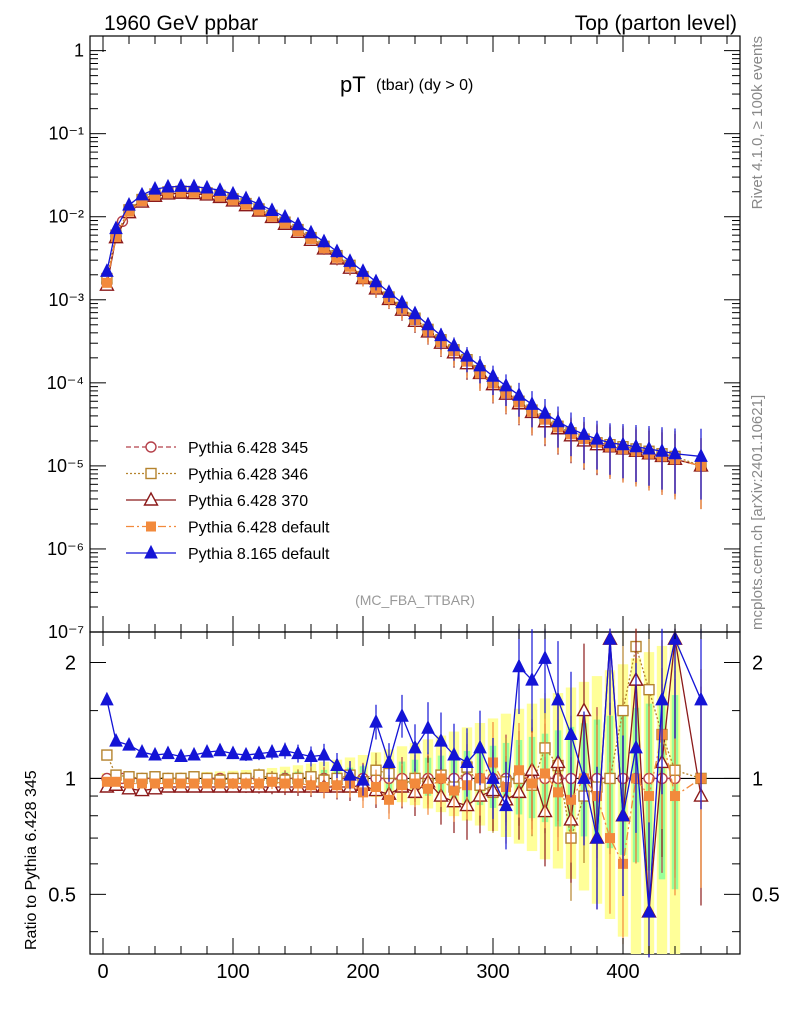 The height and width of the screenshot is (1024, 786). I want to click on legend-label: Pythia 6.428 370, so click(248, 501).